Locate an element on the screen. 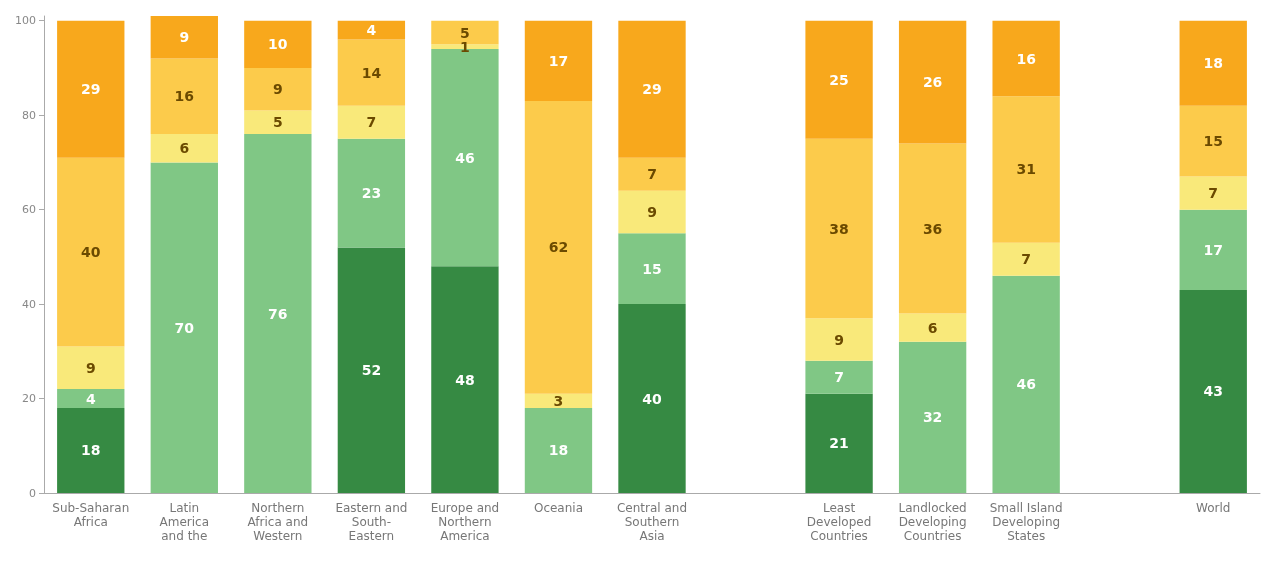 Image resolution: width=1268 pixels, height=565 pixels. data-label: 23 is located at coordinates (371, 193).